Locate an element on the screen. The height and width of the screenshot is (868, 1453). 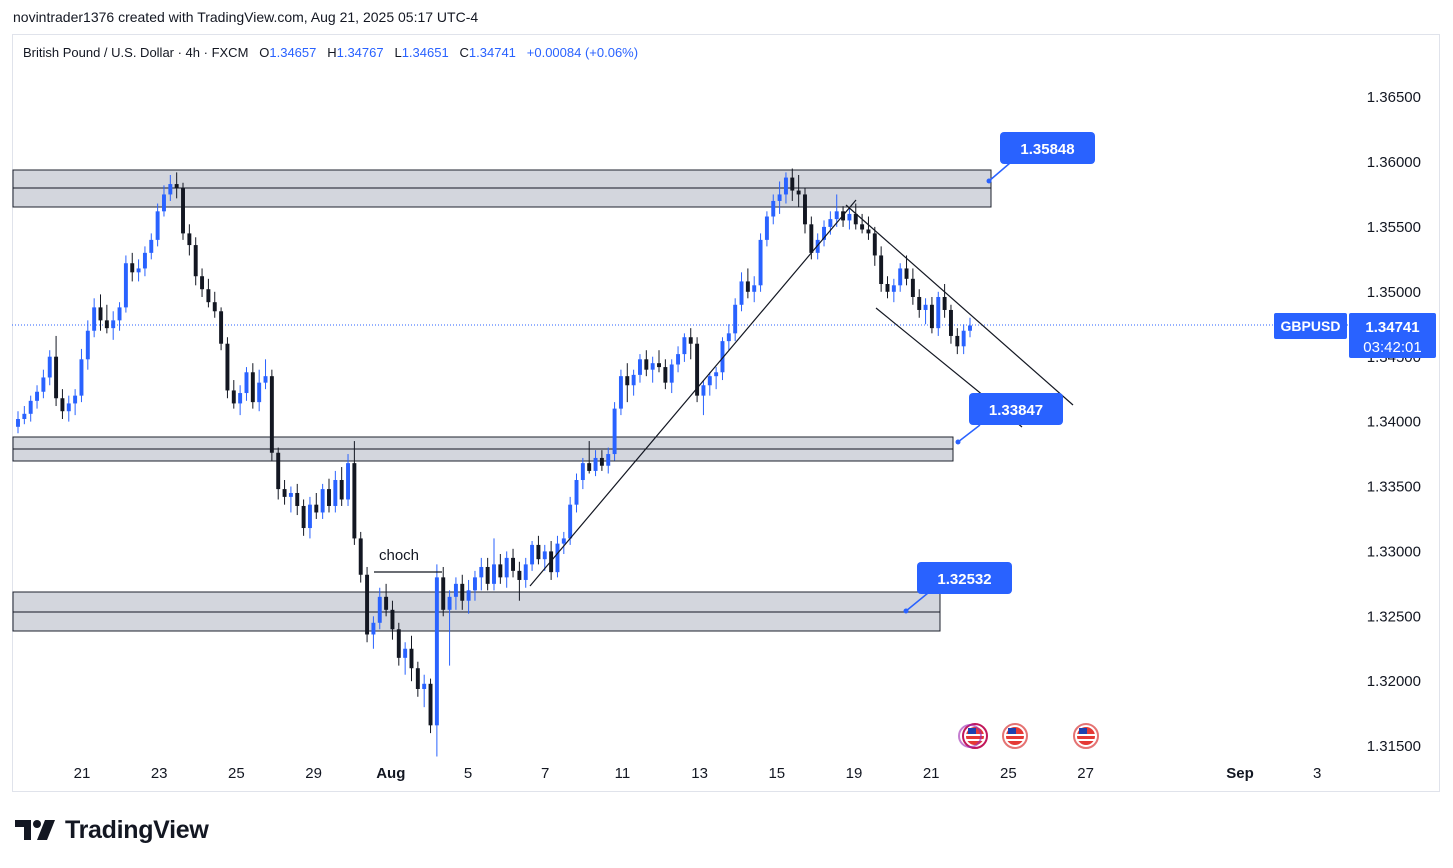
lower-price-callout is located at coordinates (964, 578).